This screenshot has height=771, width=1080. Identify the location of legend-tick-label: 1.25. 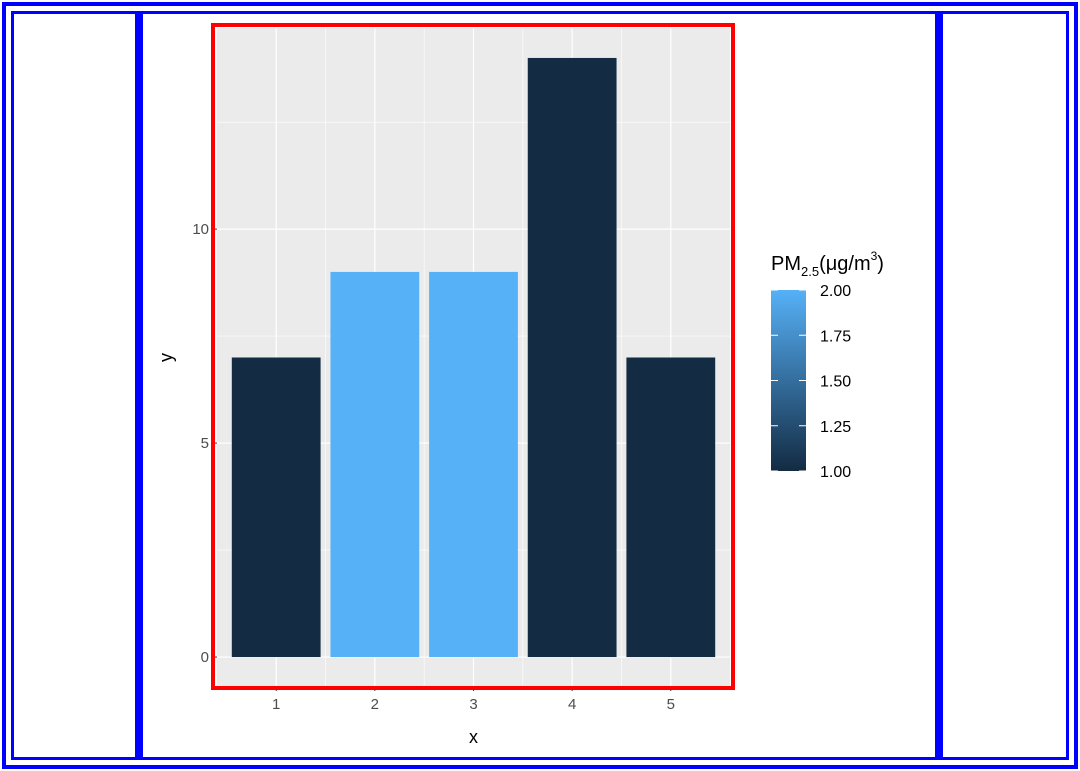
(835, 427).